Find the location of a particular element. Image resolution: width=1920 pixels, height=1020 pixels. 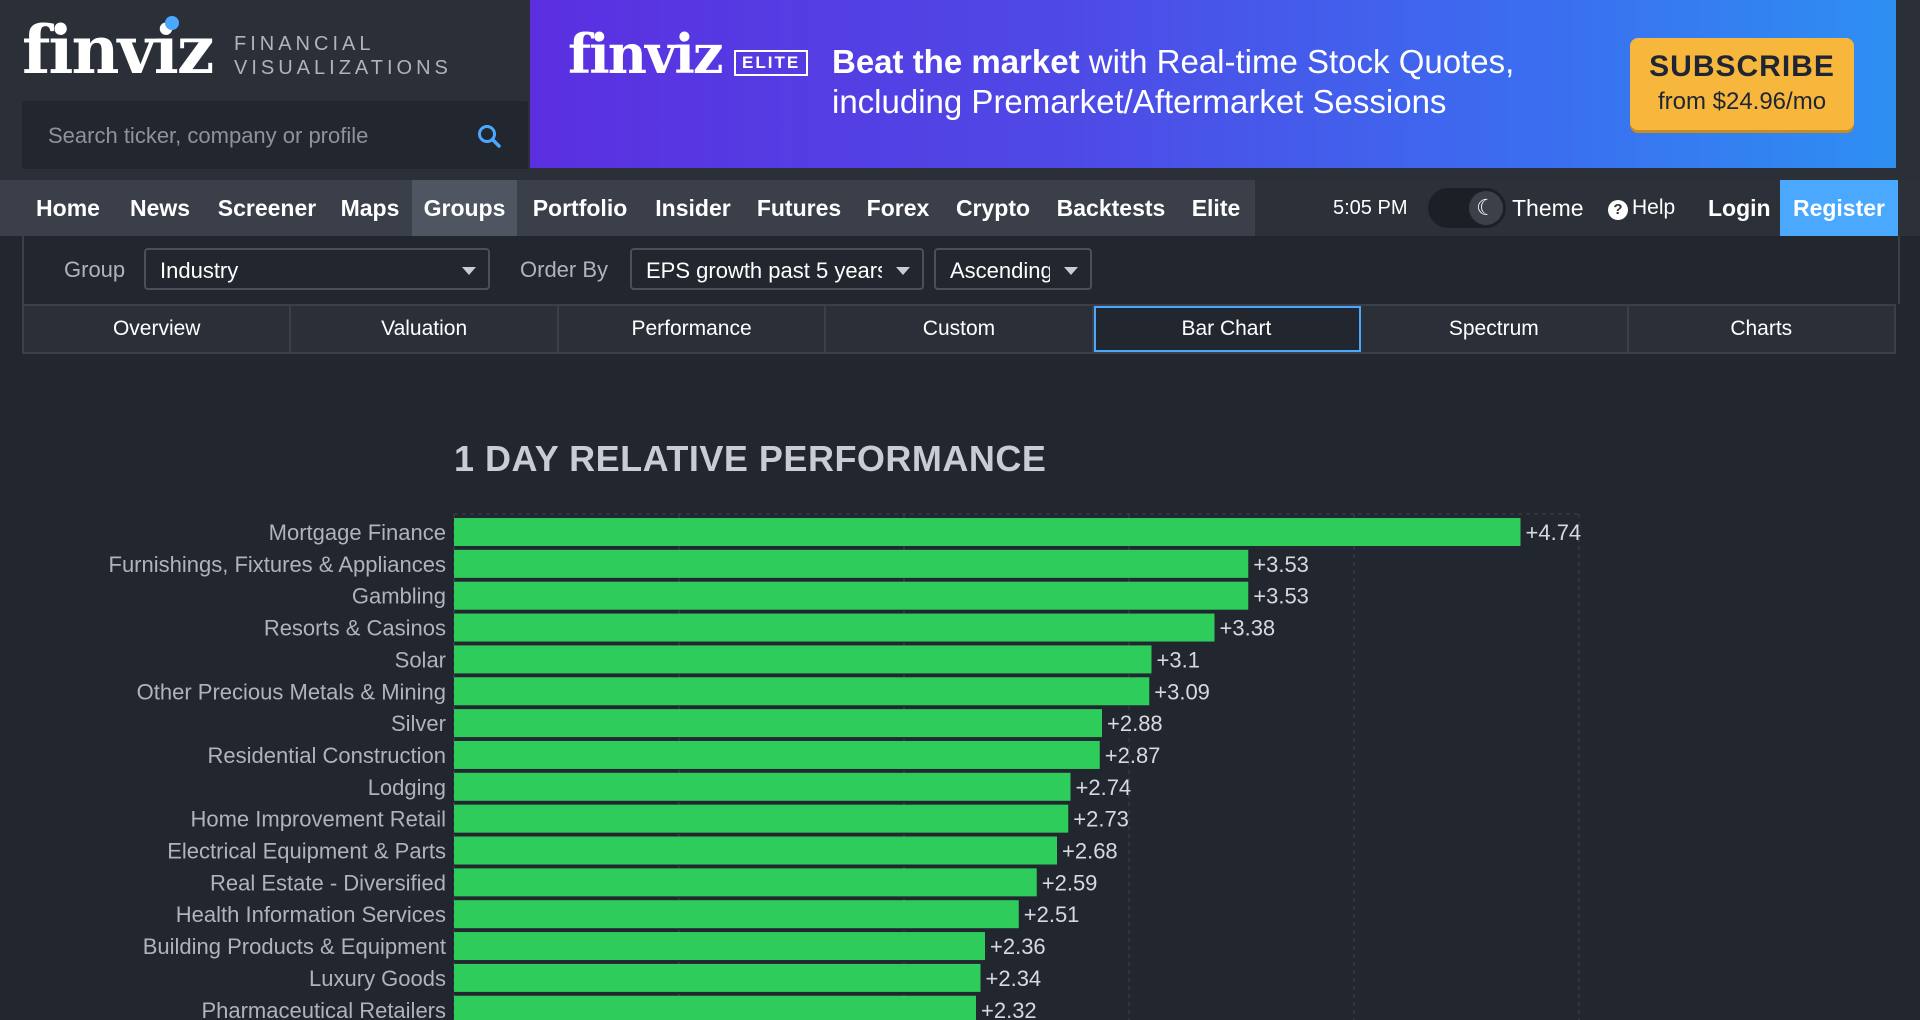

tab-valuation: Valuation is located at coordinates (425, 329).